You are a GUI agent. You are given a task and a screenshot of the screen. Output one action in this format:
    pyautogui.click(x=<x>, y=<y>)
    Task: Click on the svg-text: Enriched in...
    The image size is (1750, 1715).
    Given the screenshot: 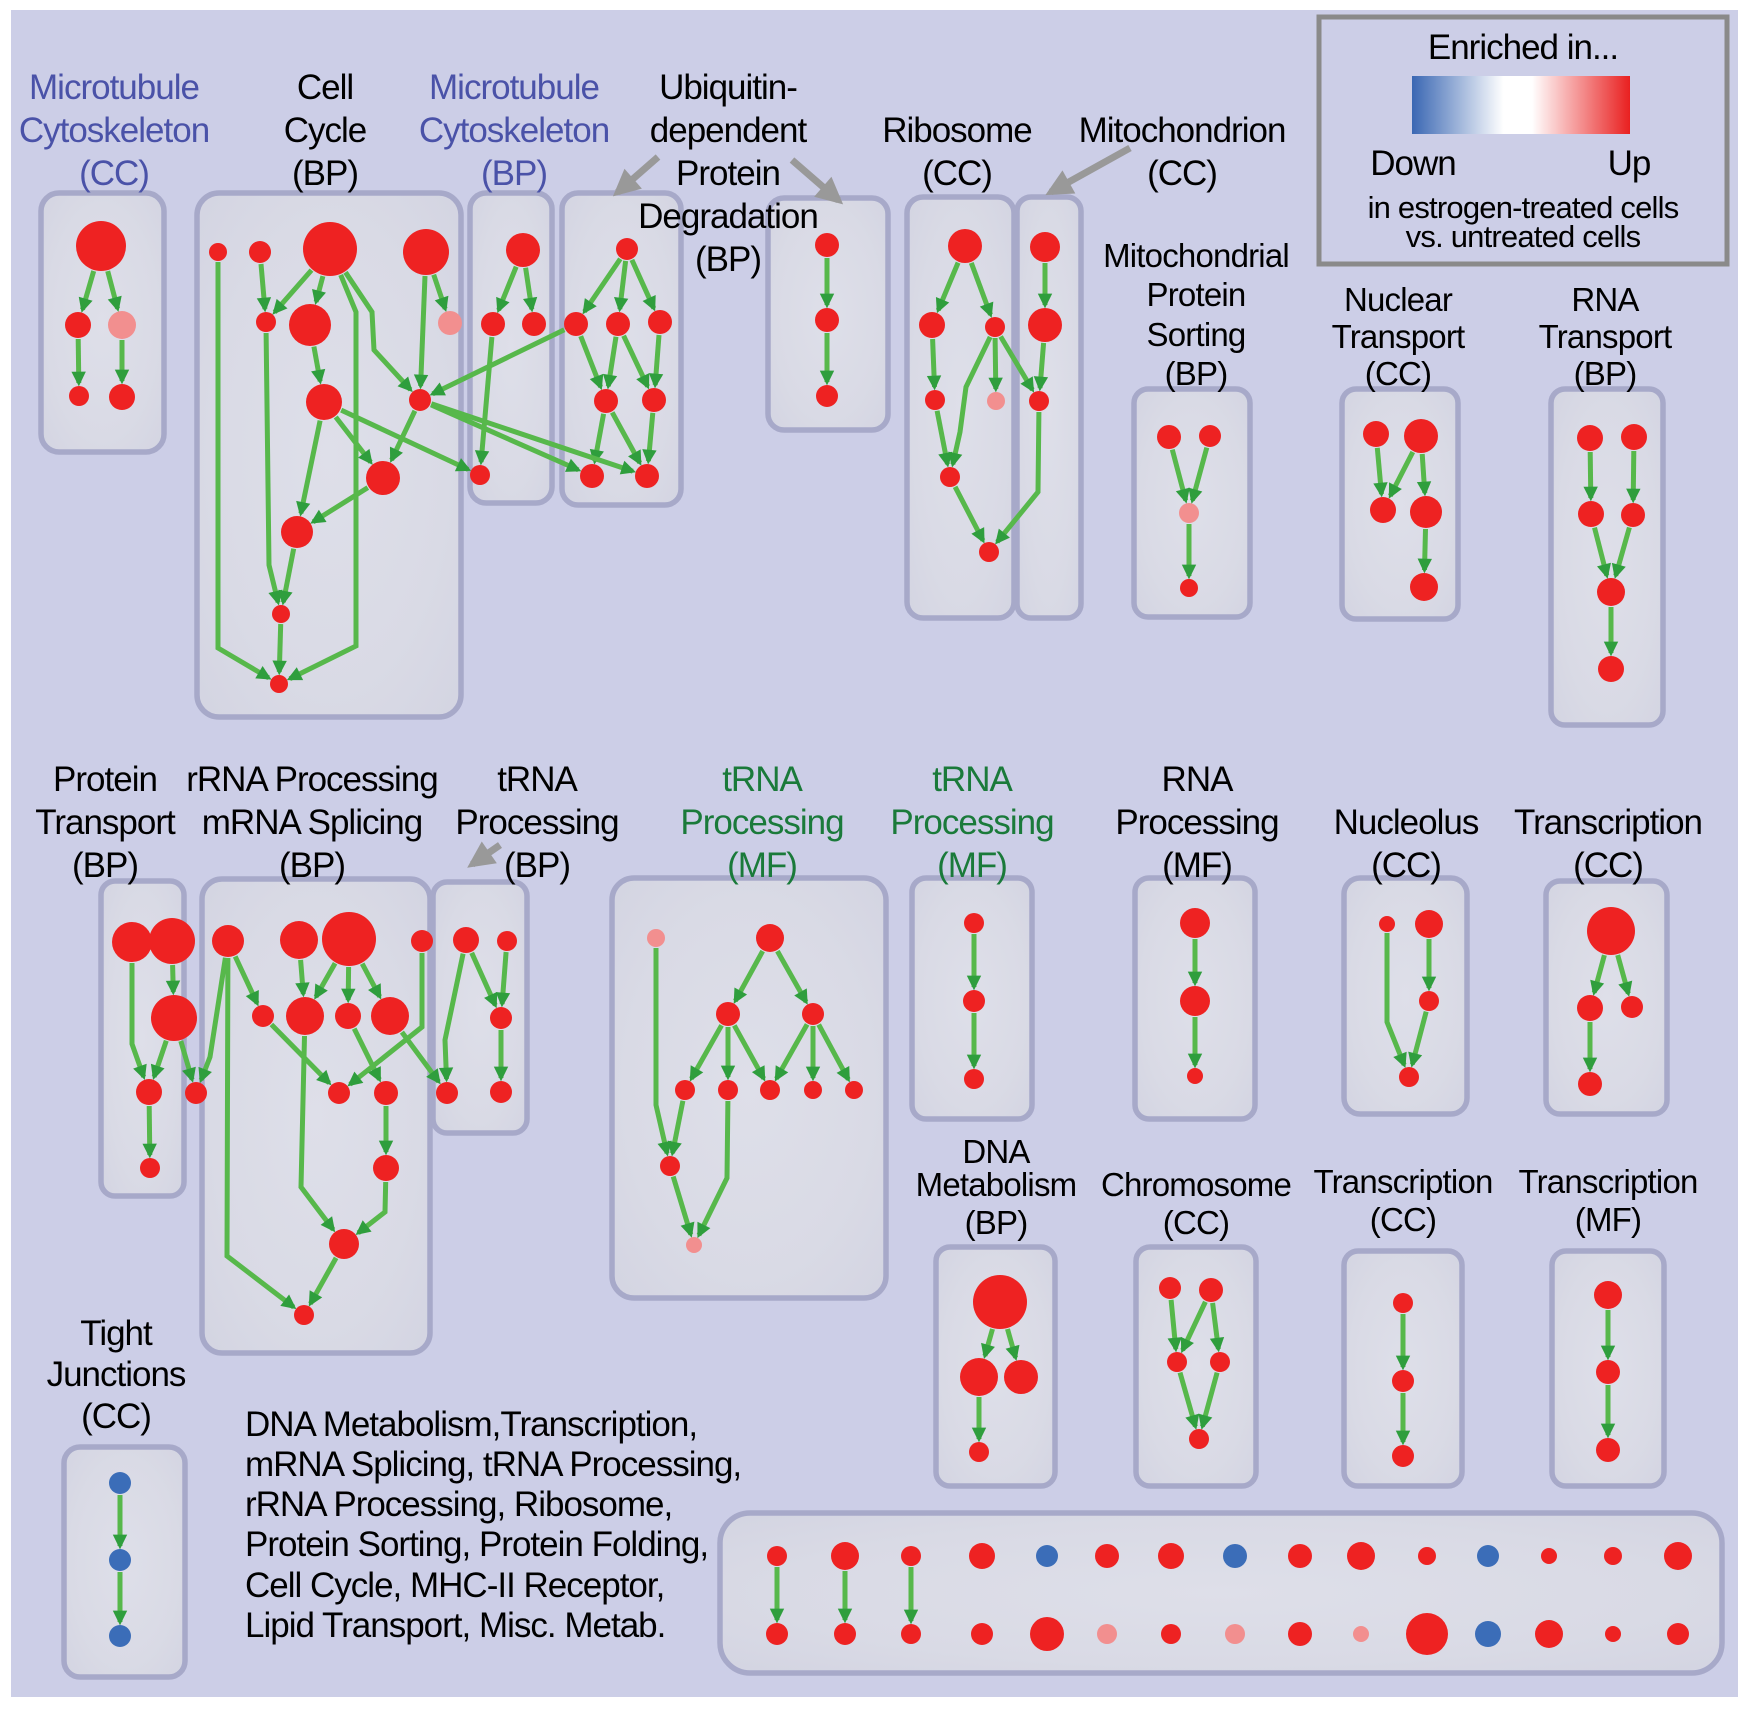 What is the action you would take?
    pyautogui.click(x=1523, y=47)
    